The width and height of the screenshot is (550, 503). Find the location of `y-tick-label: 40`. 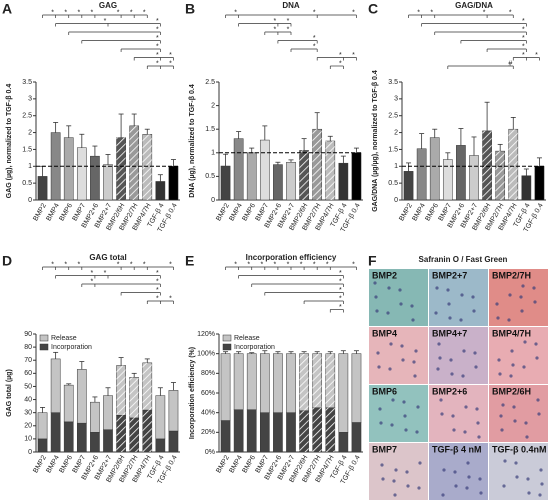

y-tick-label: 40 is located at coordinates (28, 399).